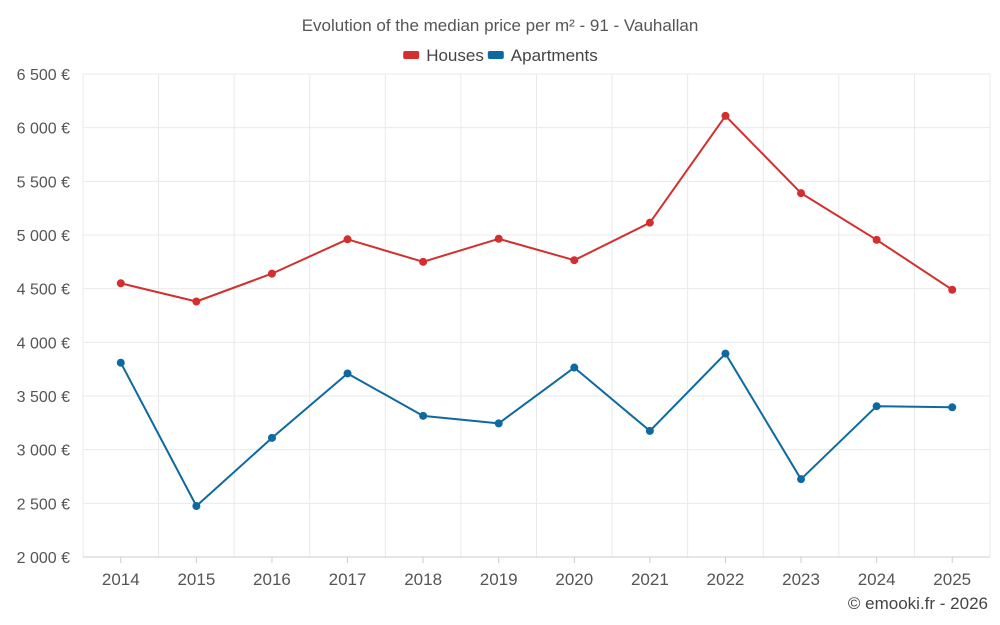 The height and width of the screenshot is (625, 1000). Describe the element at coordinates (43, 343) in the screenshot. I see `y-tick-label: 4 000 €` at that location.